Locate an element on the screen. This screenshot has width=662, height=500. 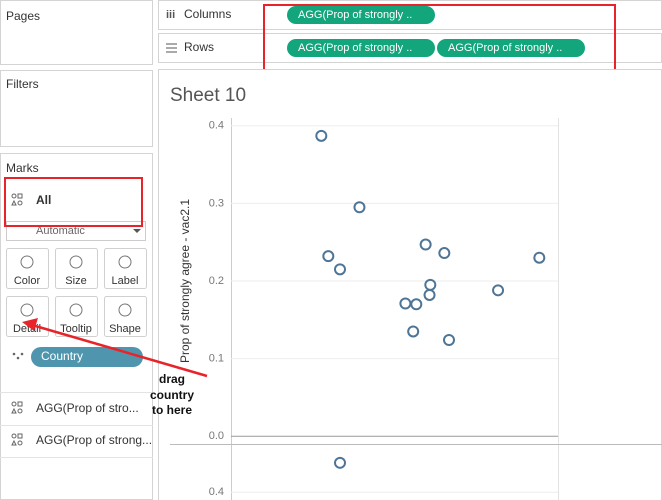
annotation-text: to here is located at coordinates (172, 410).